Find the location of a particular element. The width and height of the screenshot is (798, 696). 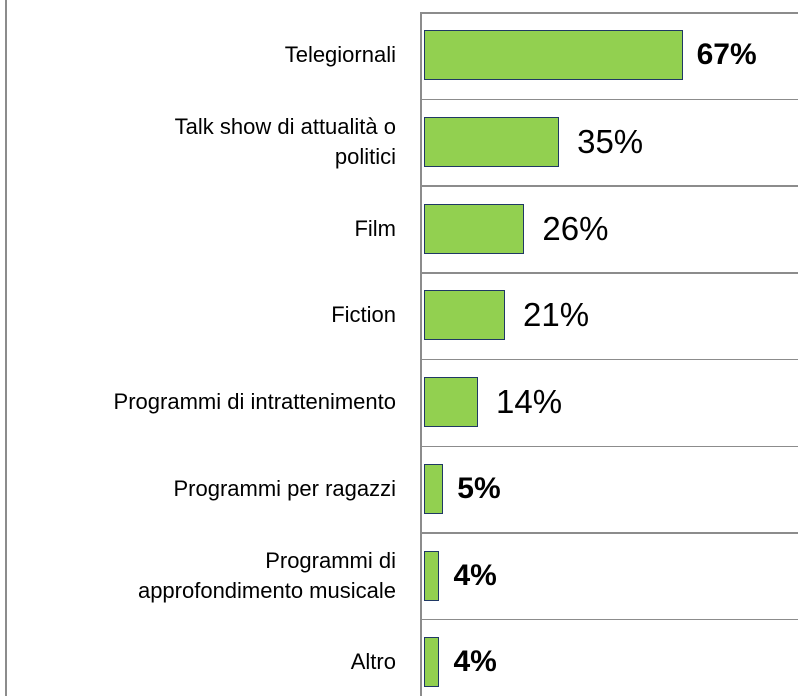

category-label: Programmi per ragazzi is located at coordinates (284, 488).